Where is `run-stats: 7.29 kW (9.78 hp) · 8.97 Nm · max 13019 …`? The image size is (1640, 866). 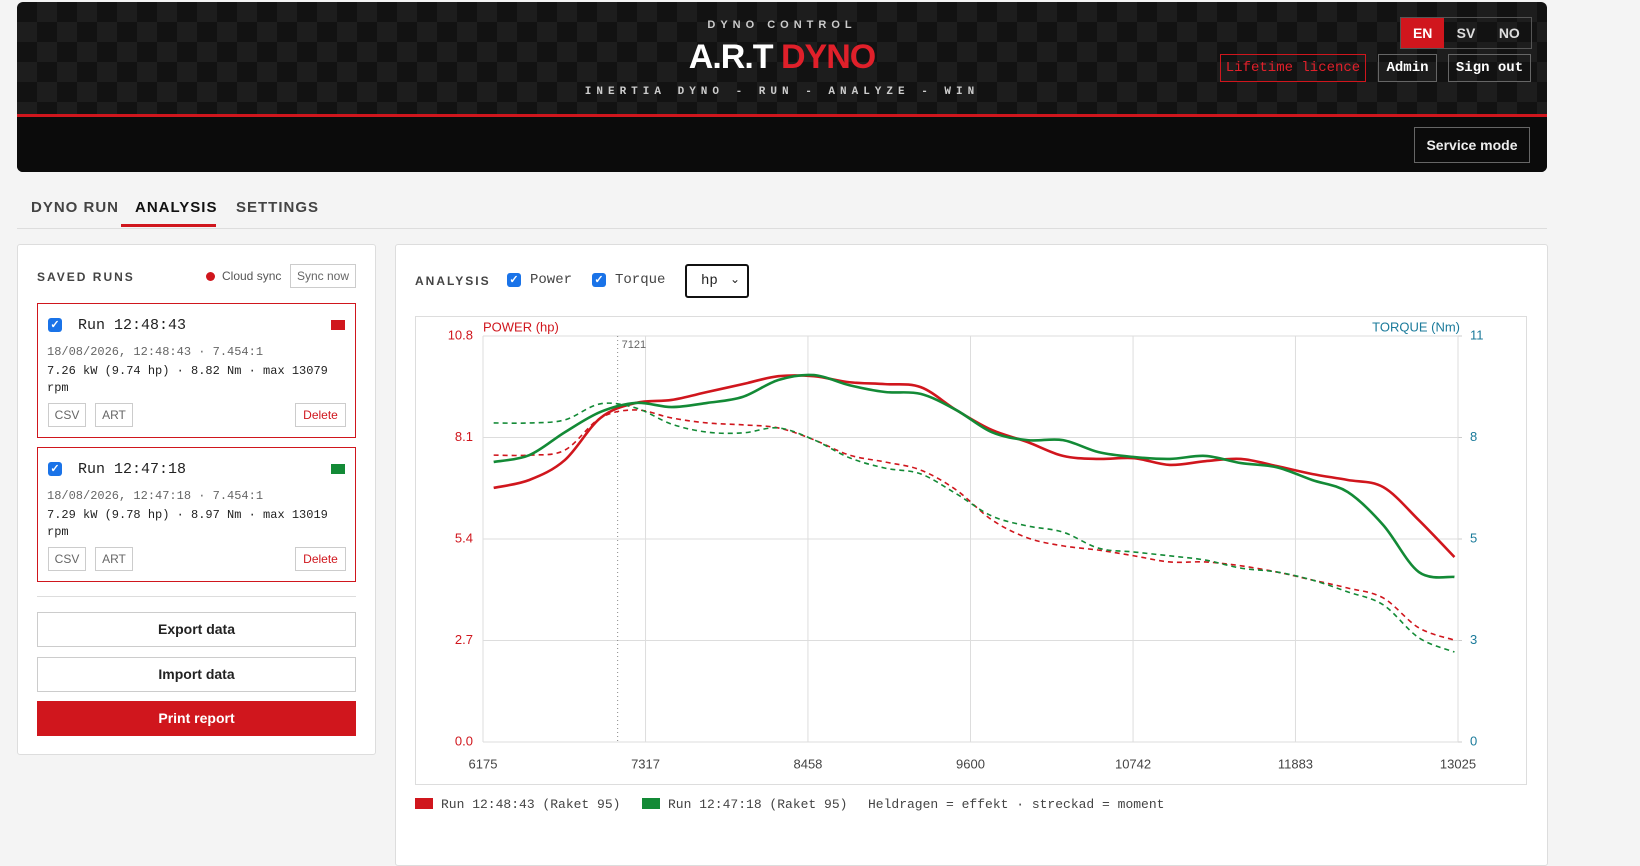 run-stats: 7.29 kW (9.78 hp) · 8.97 Nm · max 13019 … is located at coordinates (187, 523).